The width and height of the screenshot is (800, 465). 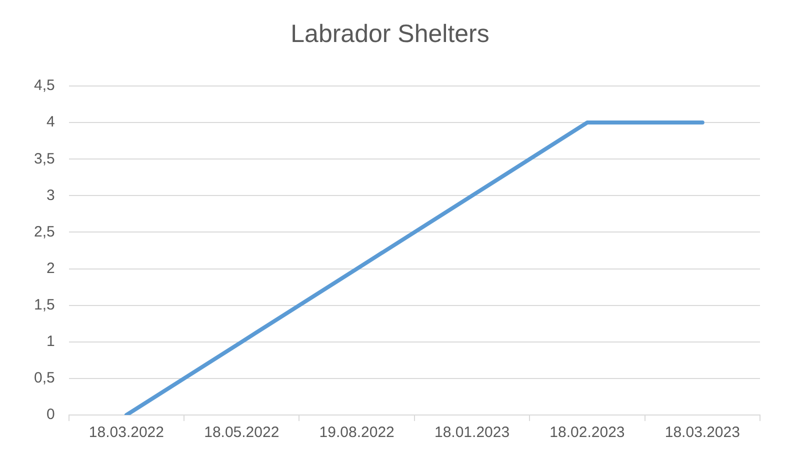 I want to click on y-tick-label: 3,5, so click(x=44, y=159).